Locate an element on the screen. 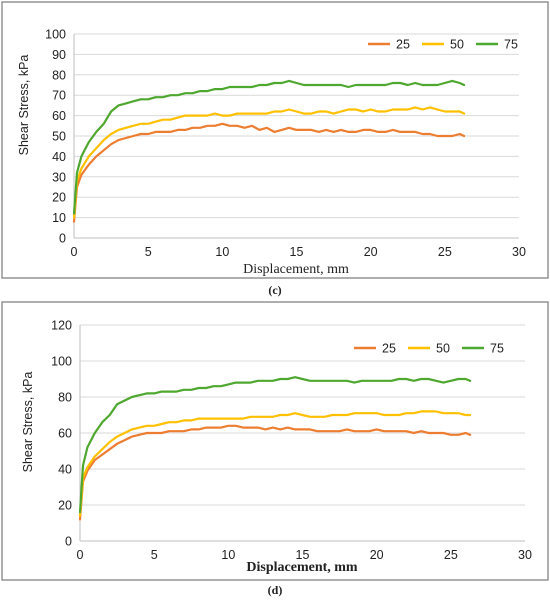 Image resolution: width=550 pixels, height=601 pixels. panel-d-series-25-line is located at coordinates (275, 472).